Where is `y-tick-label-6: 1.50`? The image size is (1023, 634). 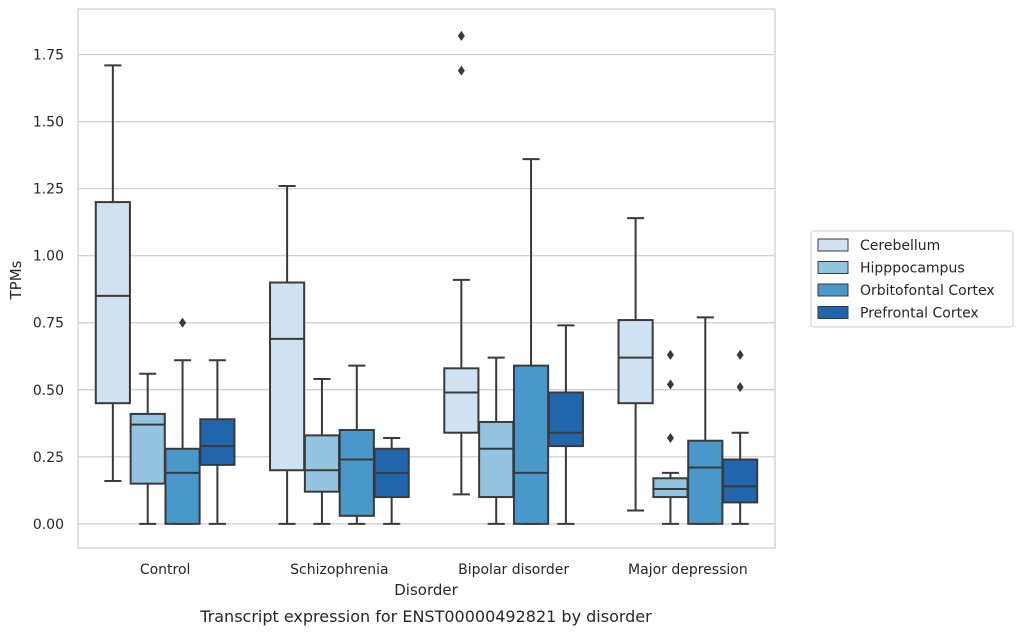
y-tick-label-6: 1.50 is located at coordinates (48, 123).